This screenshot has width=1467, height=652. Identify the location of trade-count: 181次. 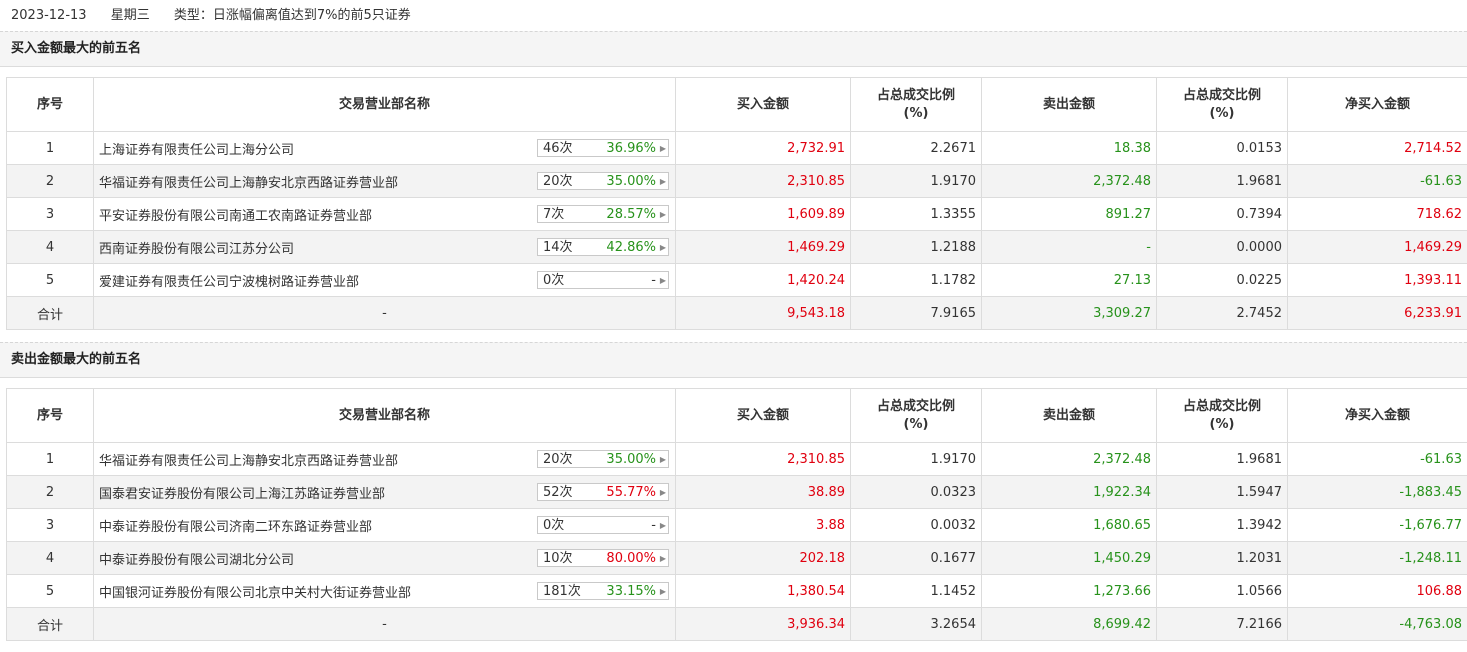
(562, 591).